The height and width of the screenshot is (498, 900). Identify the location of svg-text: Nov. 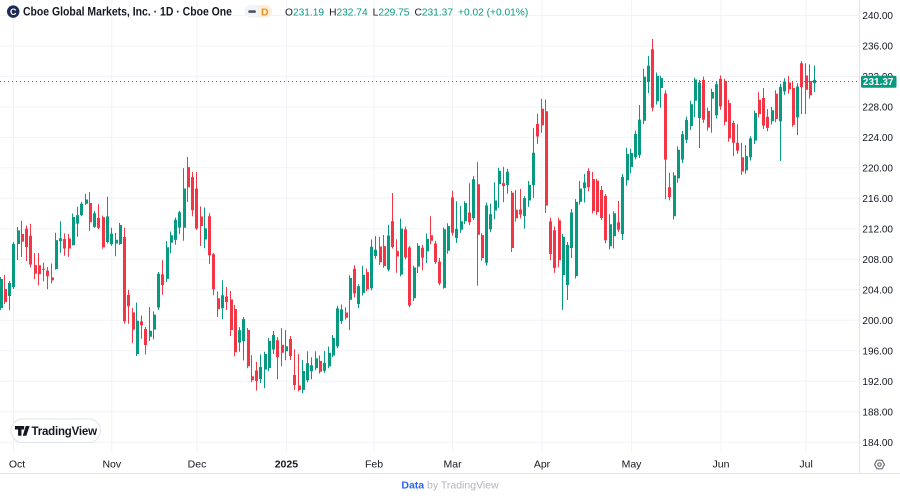
(111, 465).